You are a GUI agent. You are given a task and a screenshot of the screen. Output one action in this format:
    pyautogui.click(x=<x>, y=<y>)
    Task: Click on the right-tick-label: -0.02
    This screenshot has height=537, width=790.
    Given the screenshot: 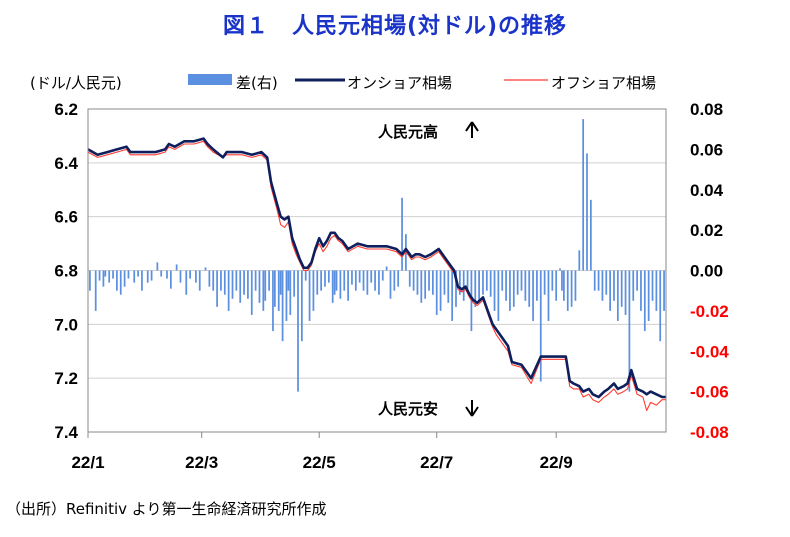 What is the action you would take?
    pyautogui.click(x=709, y=311)
    